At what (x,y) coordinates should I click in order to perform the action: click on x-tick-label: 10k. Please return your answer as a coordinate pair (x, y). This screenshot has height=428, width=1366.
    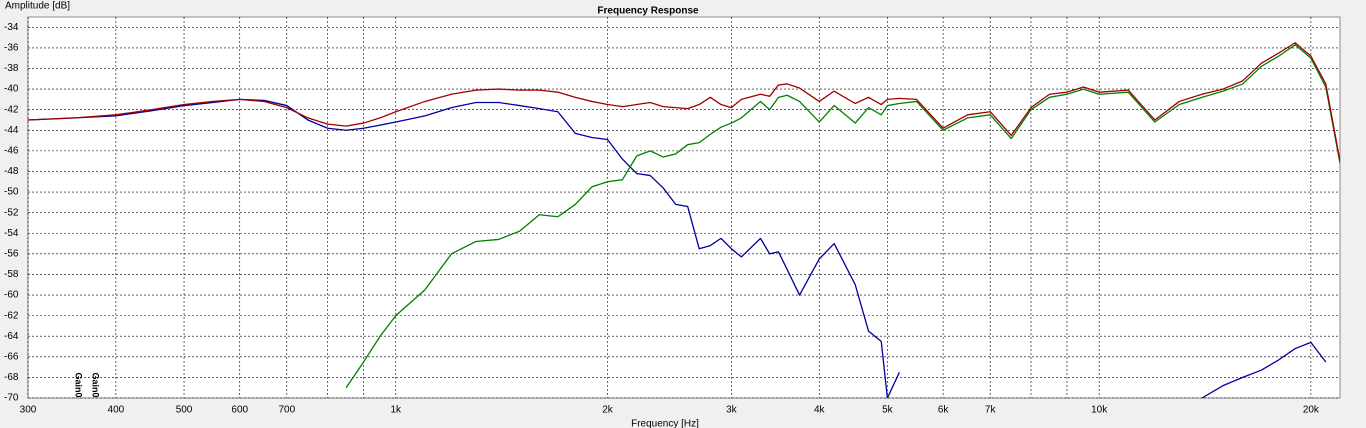
    Looking at the image, I should click on (1099, 410).